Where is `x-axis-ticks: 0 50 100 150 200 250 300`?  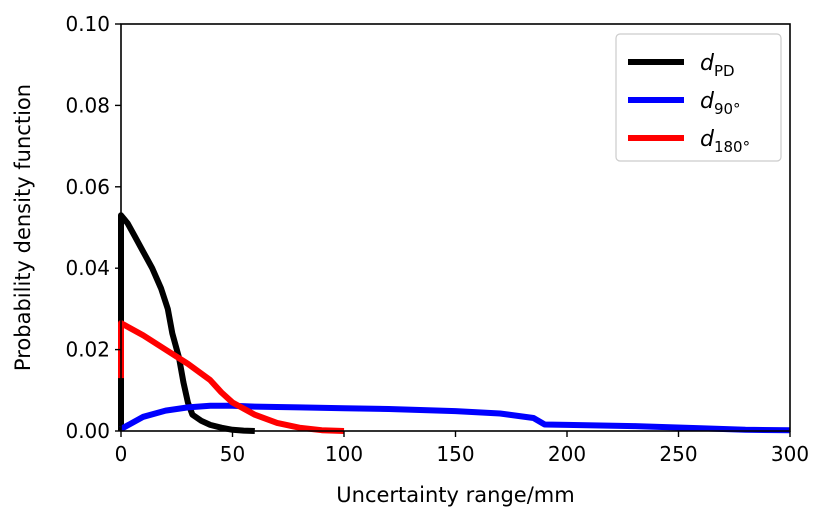 x-axis-ticks: 0 50 100 150 200 250 300 is located at coordinates (462, 448).